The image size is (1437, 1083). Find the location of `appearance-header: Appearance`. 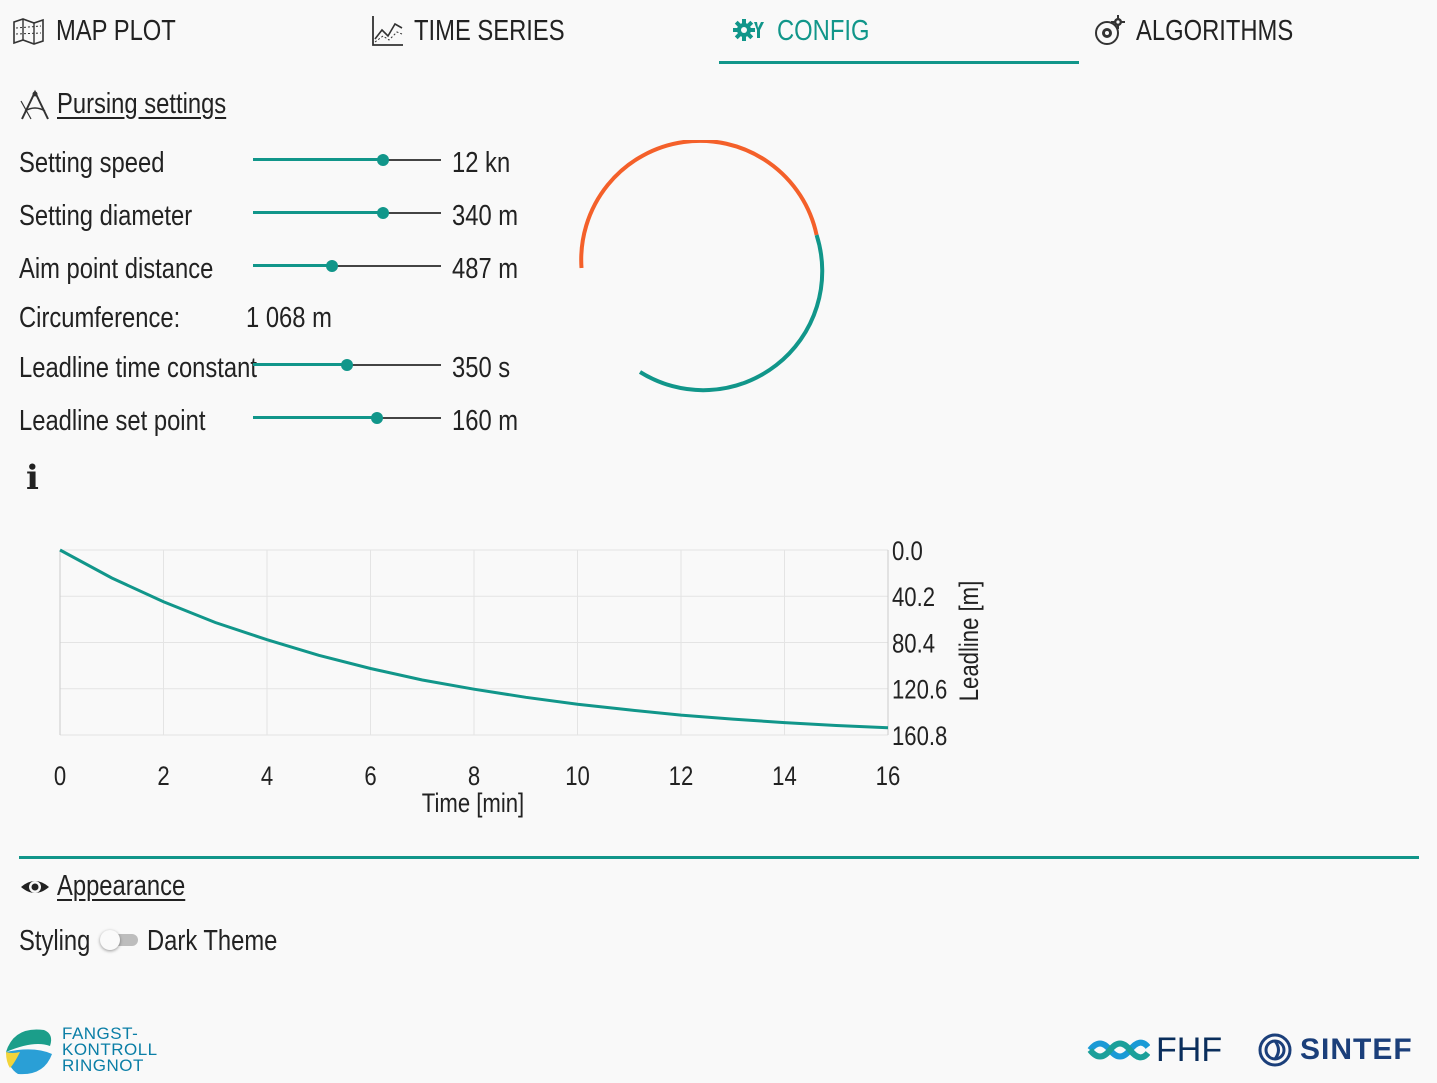

appearance-header: Appearance is located at coordinates (116, 886).